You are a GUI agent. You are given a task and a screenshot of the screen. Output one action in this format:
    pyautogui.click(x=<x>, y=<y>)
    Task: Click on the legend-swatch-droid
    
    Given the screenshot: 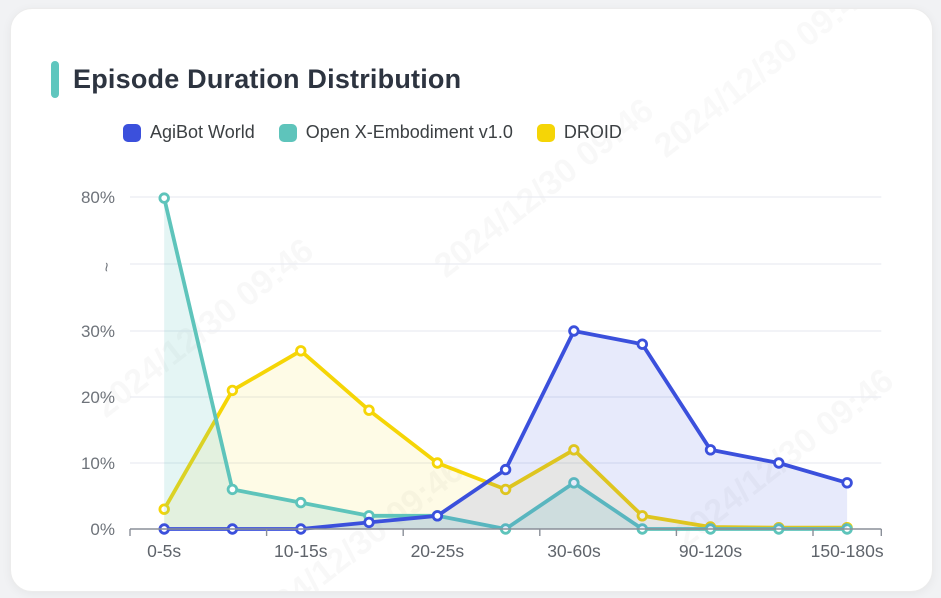 What is the action you would take?
    pyautogui.click(x=545, y=132)
    